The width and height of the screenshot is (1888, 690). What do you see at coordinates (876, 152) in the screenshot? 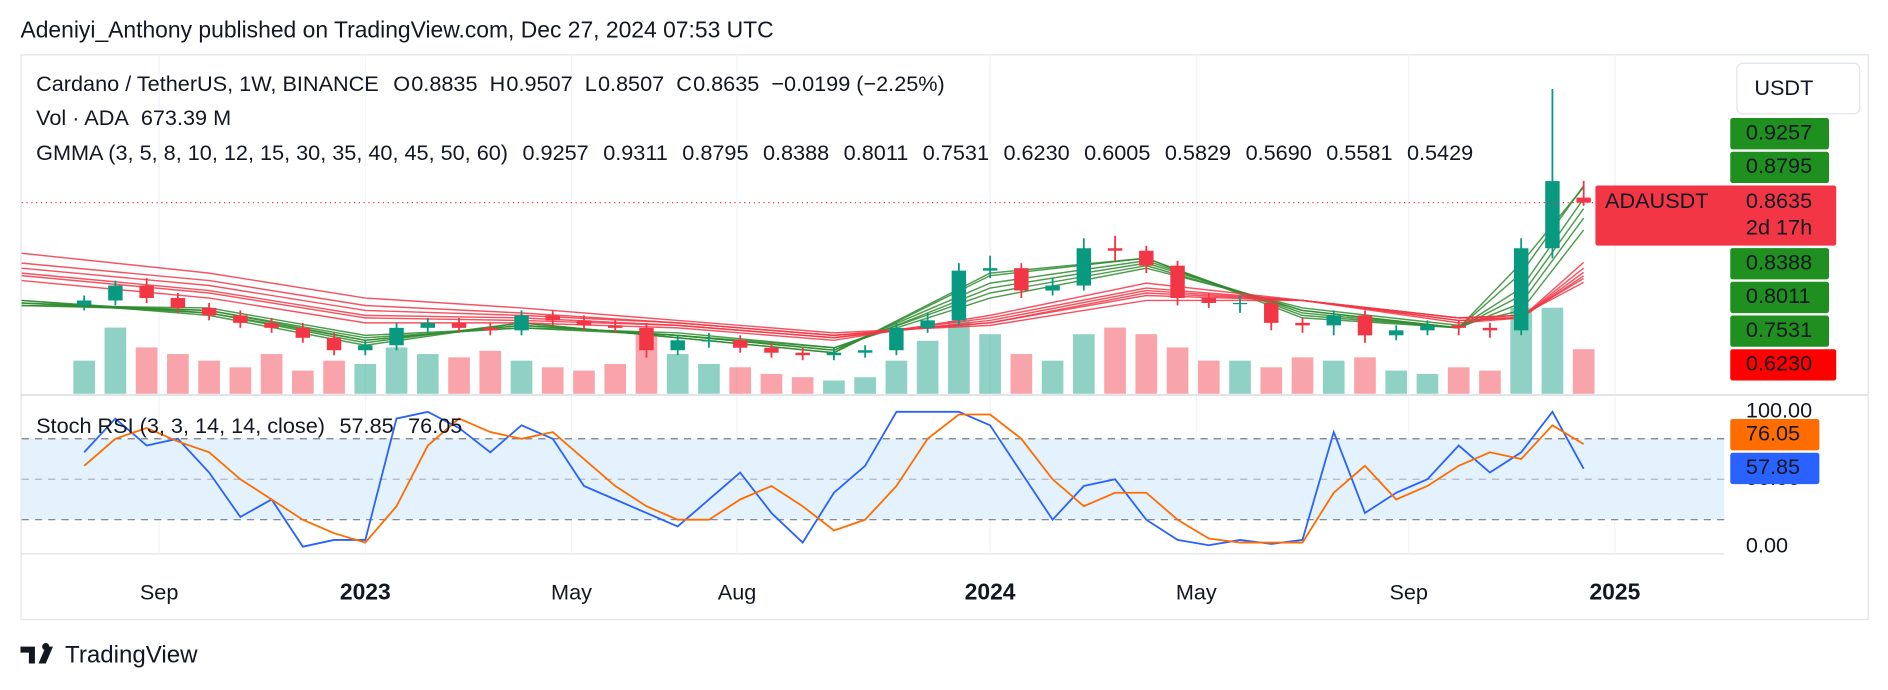
I see `gmma-value: 0.8011` at bounding box center [876, 152].